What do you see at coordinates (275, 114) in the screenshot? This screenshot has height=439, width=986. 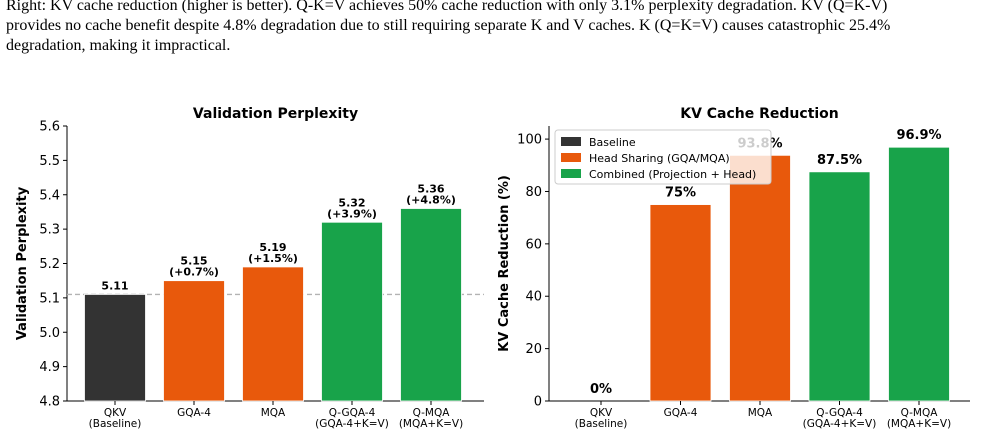 I see `panel-1-chart-title: Validation Perplexity` at bounding box center [275, 114].